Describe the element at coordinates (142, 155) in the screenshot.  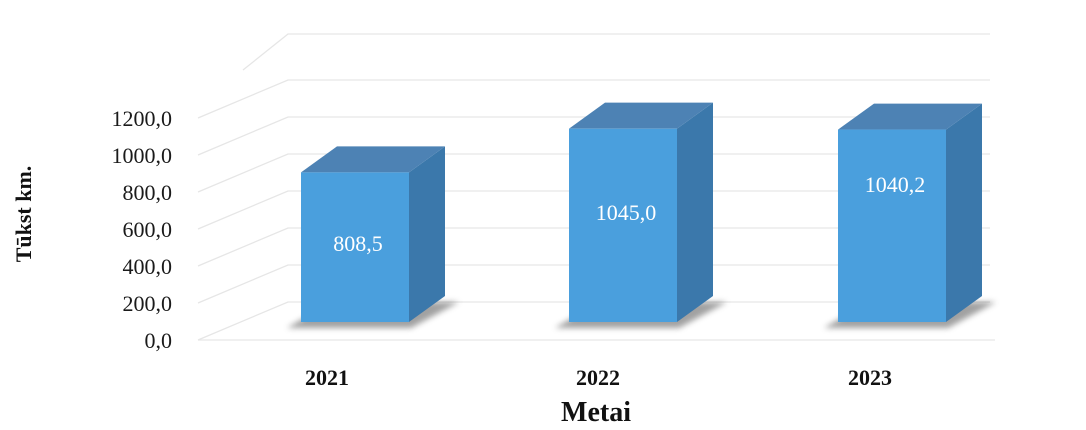
I see `y-tick-label: 1000,0` at that location.